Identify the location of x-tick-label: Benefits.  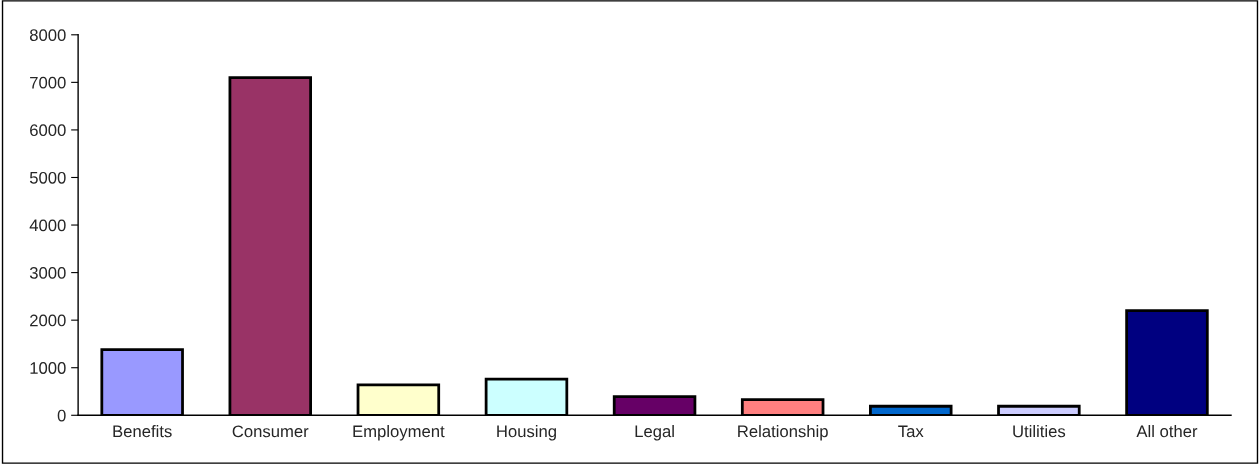
(142, 431).